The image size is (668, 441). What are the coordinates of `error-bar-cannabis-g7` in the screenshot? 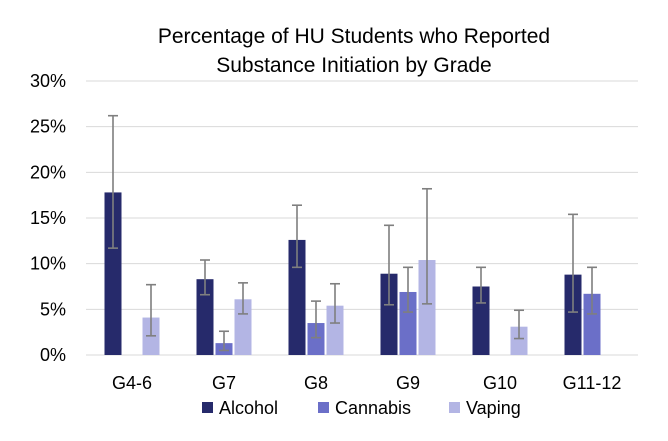 It's located at (224, 341).